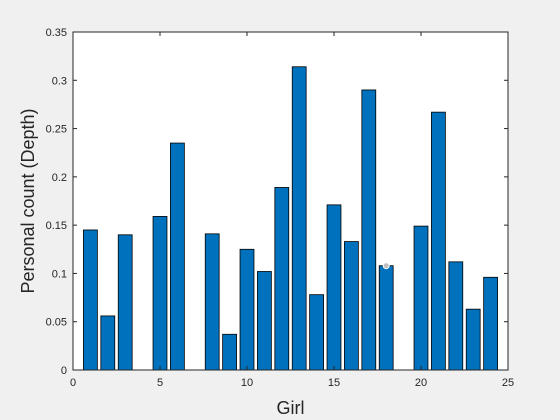  What do you see at coordinates (56, 323) in the screenshot?
I see `y-tick-label: 0.05` at bounding box center [56, 323].